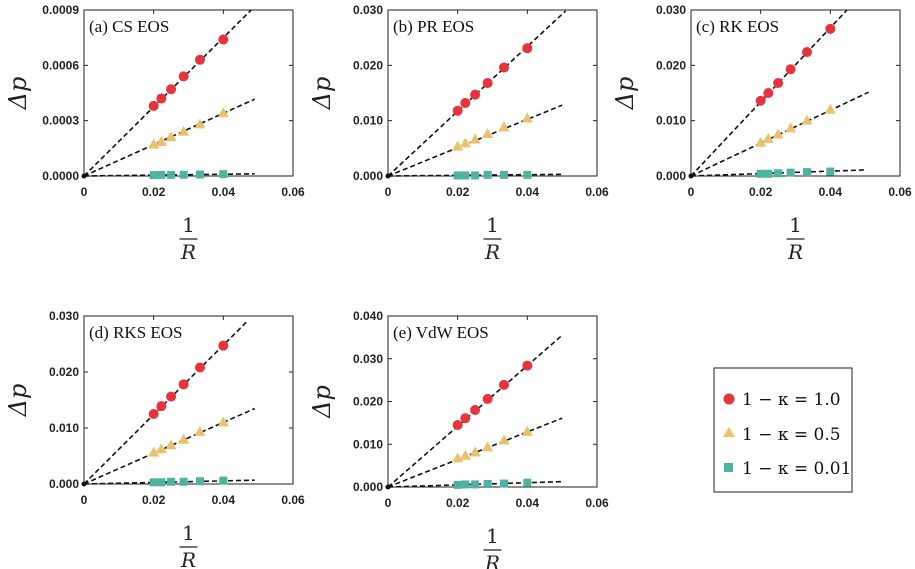  I want to click on legend: 1 − κ = 1.0 1 − κ = 0.5 1 − κ = 0.01, so click(783, 430).